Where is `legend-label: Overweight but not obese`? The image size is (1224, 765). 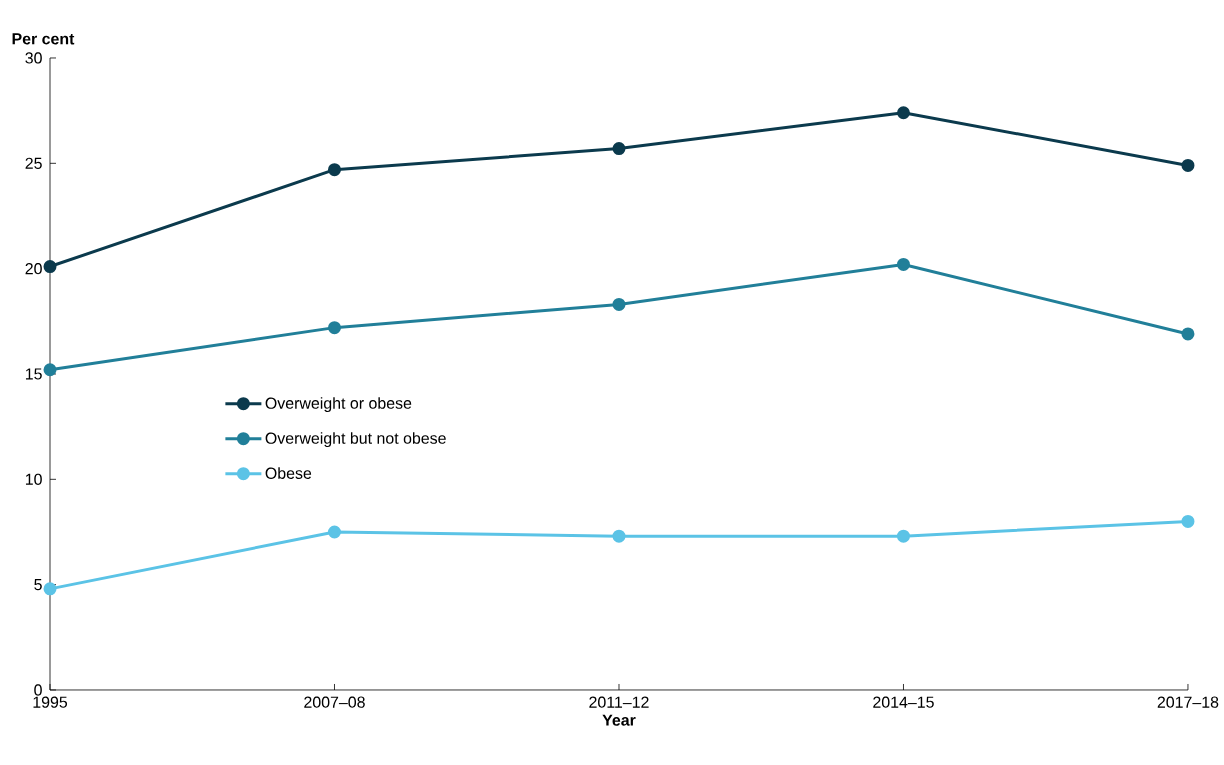 legend-label: Overweight but not obese is located at coordinates (355, 440).